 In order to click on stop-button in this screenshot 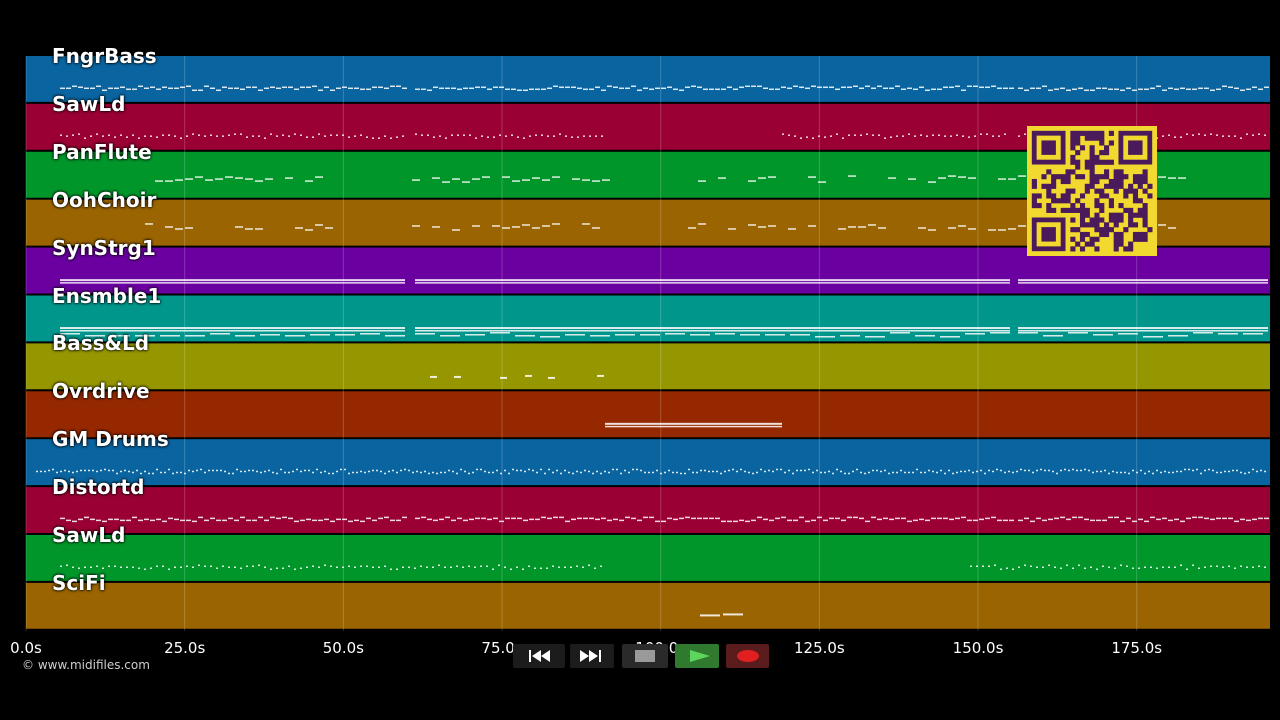, I will do `click(645, 656)`.